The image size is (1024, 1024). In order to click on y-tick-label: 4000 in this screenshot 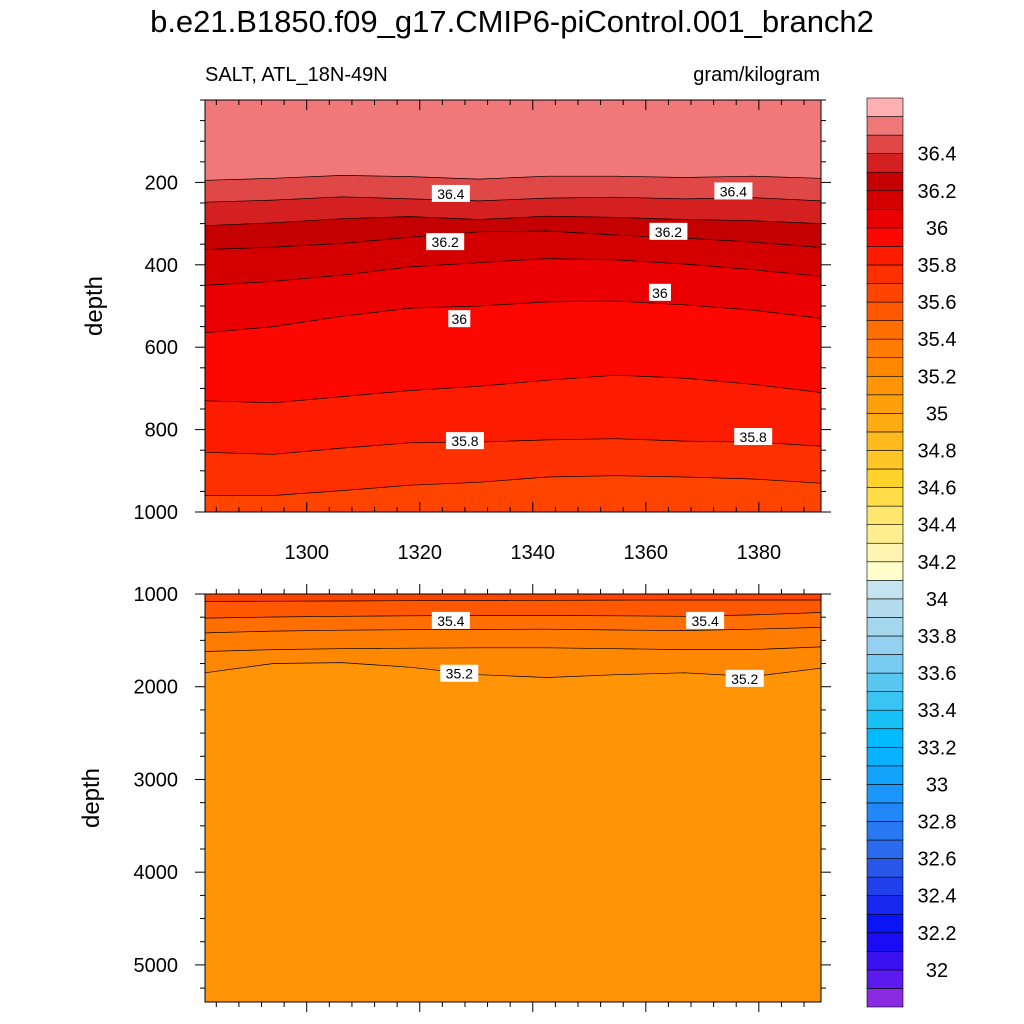, I will do `click(156, 873)`.